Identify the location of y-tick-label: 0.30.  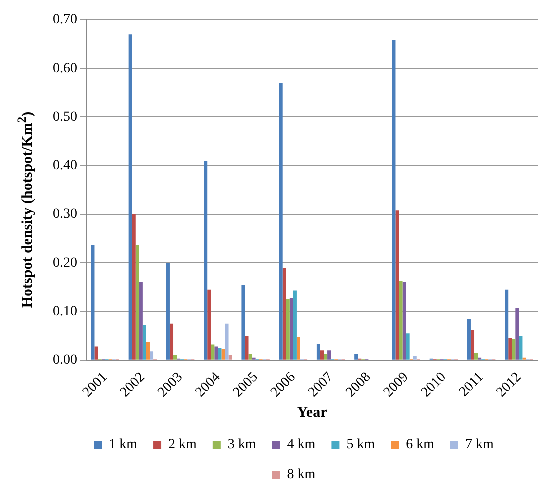
(65, 214).